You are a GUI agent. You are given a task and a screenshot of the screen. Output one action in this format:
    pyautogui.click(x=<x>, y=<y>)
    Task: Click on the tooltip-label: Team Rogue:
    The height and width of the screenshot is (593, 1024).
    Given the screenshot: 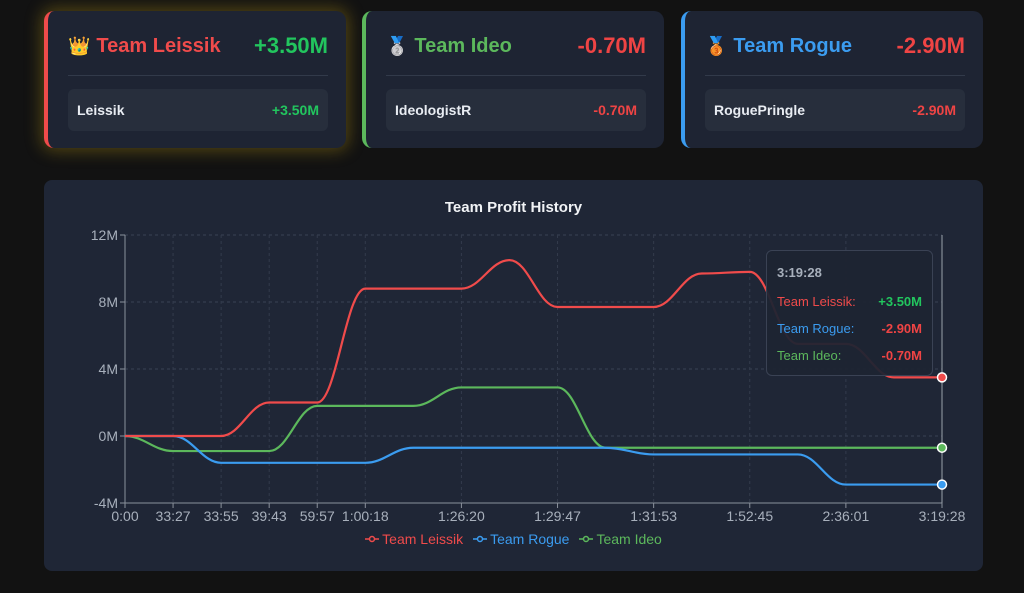 What is the action you would take?
    pyautogui.click(x=816, y=328)
    